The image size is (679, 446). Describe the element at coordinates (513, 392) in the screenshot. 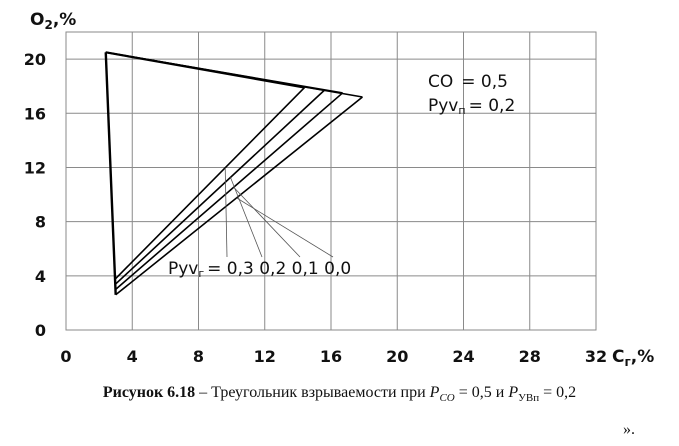

I see `caption-p-yvp: P` at that location.